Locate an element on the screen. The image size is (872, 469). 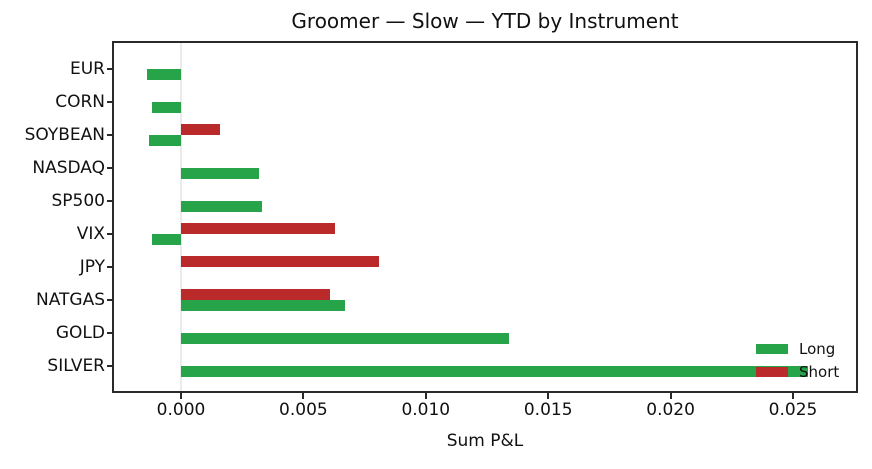
legend-short-label: Short is located at coordinates (819, 371).